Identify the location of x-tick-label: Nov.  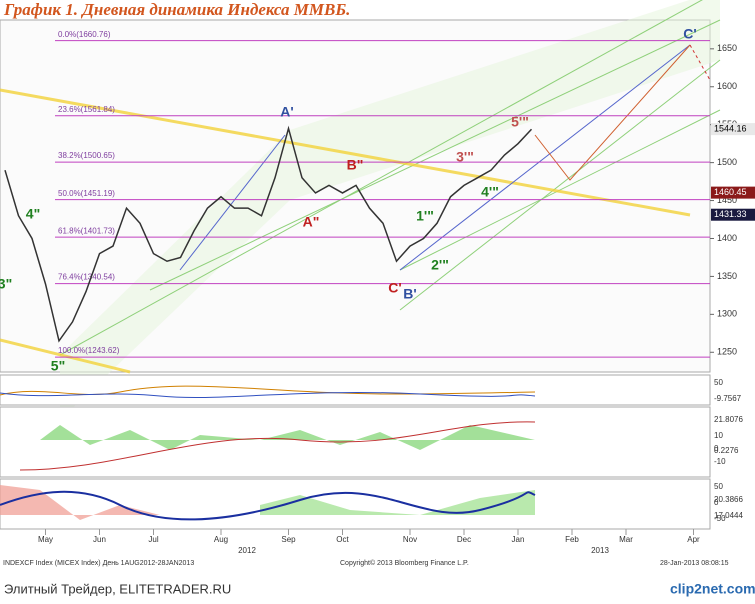
(410, 539).